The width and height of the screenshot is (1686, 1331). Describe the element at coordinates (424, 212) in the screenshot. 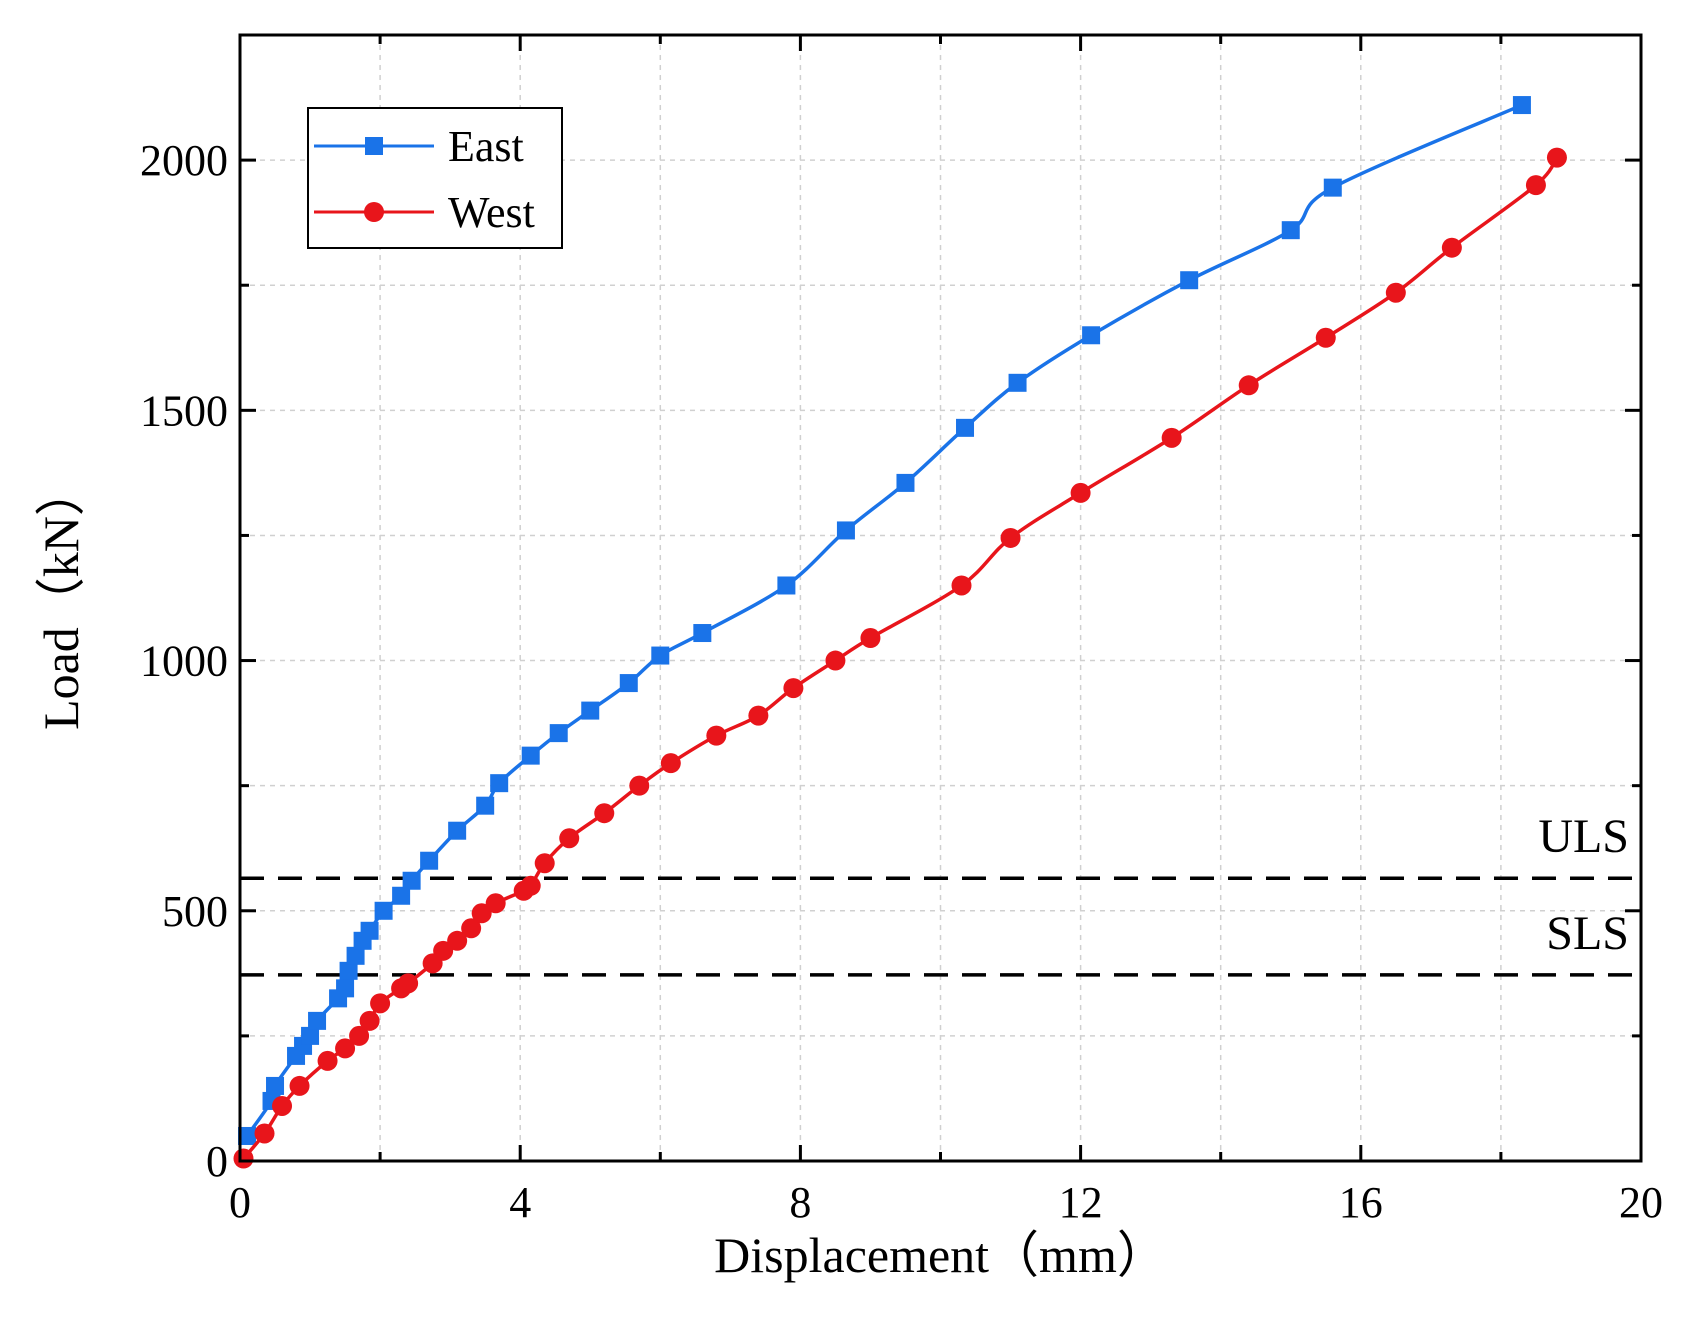

I see `legend-item-west: West` at that location.